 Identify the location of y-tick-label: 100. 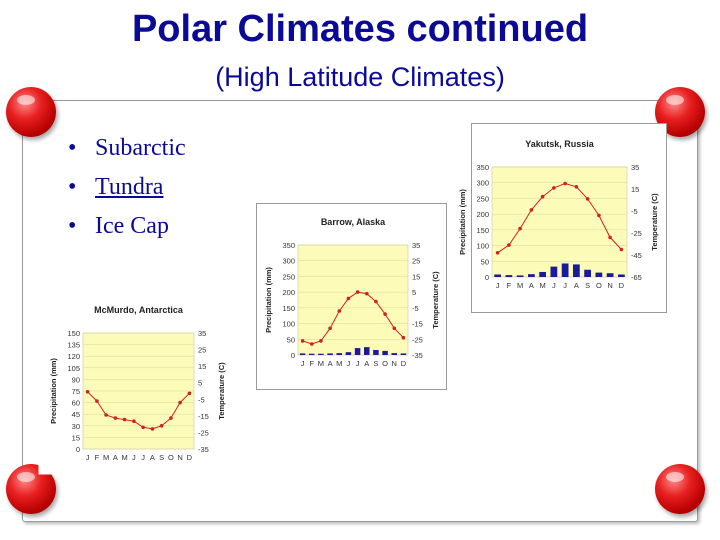
(288, 324).